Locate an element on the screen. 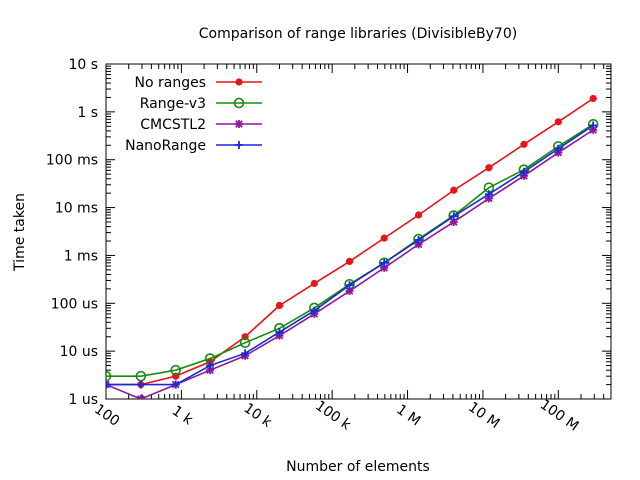 The width and height of the screenshot is (640, 480). x-tick-label: 1 M is located at coordinates (408, 416).